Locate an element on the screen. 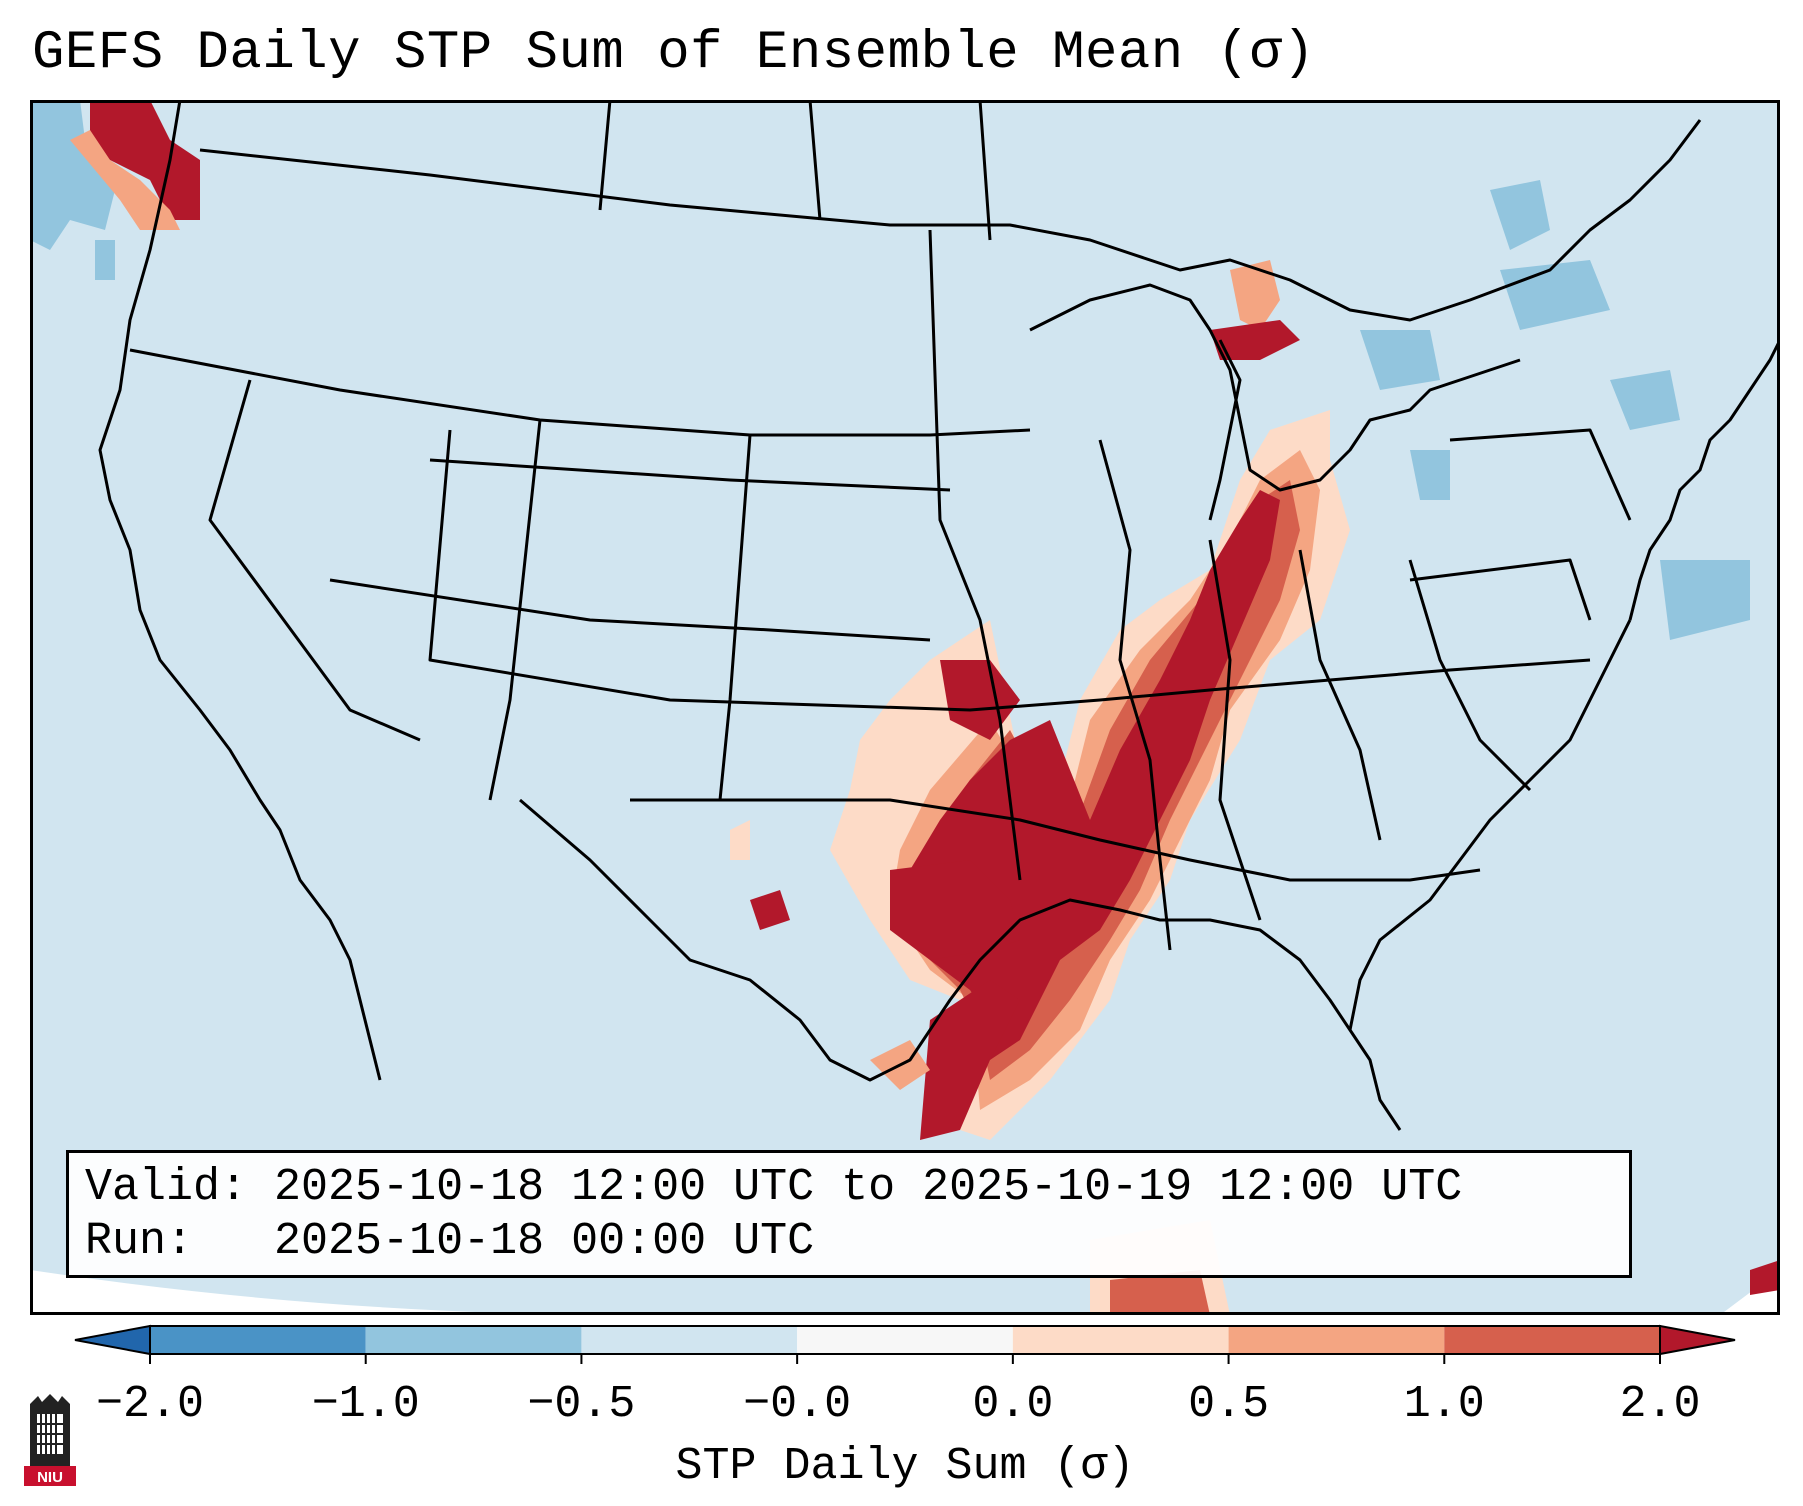  colorbar-under-extension is located at coordinates (112, 1340).